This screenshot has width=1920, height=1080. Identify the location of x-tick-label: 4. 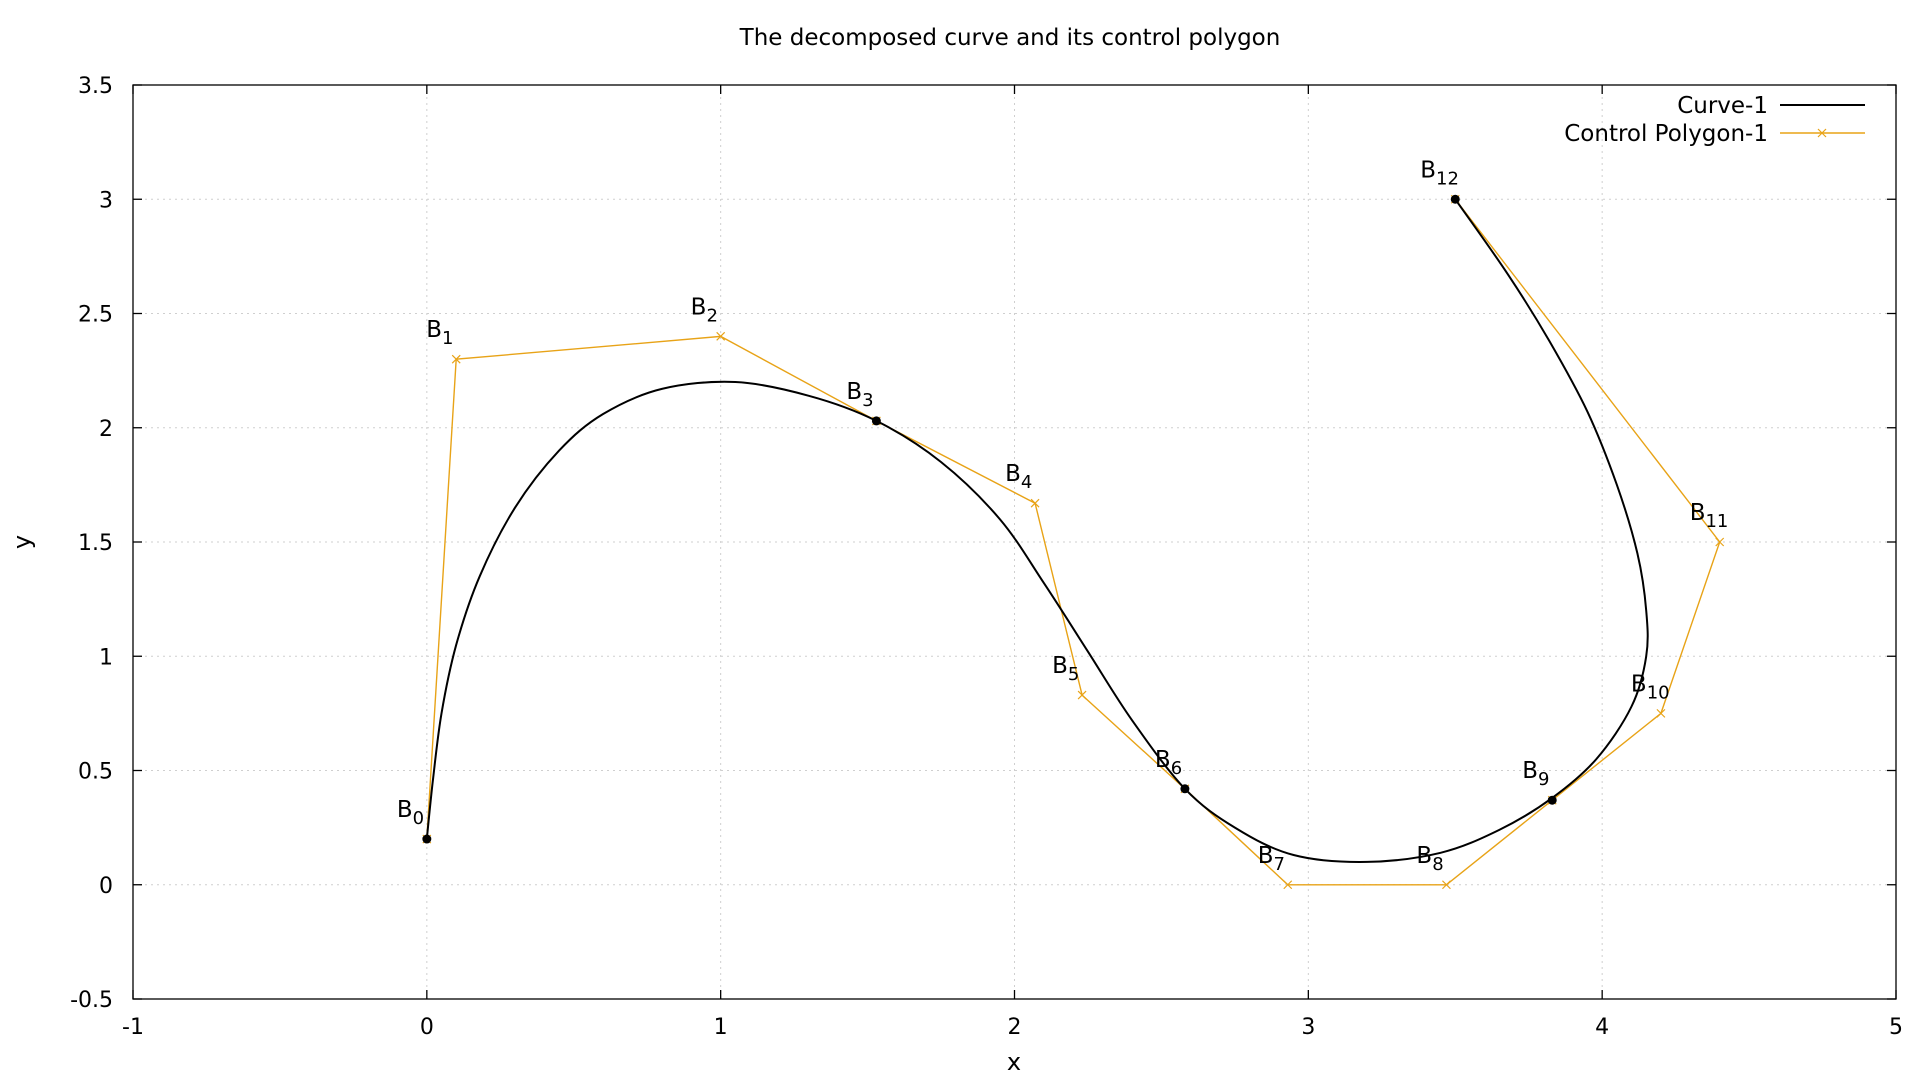
(1602, 1027).